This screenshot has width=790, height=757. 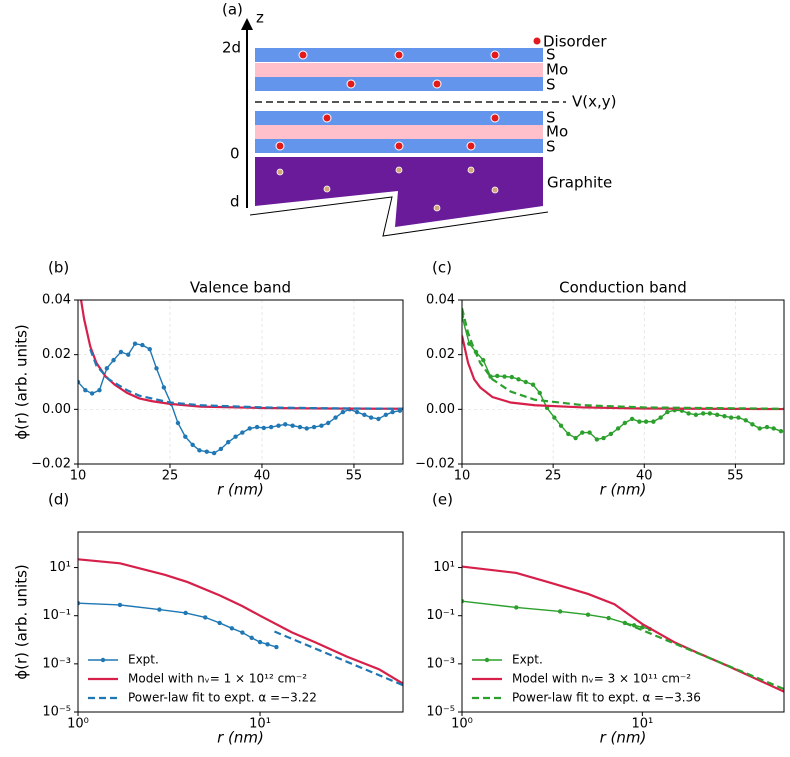 What do you see at coordinates (440, 354) in the screenshot?
I see `y-tick-label: 0.02` at bounding box center [440, 354].